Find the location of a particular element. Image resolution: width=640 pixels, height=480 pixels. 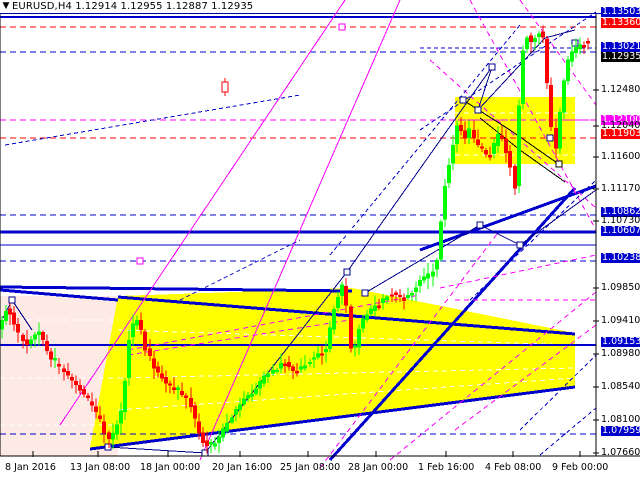

y-axis-label: 1.12935 is located at coordinates (620, 57).